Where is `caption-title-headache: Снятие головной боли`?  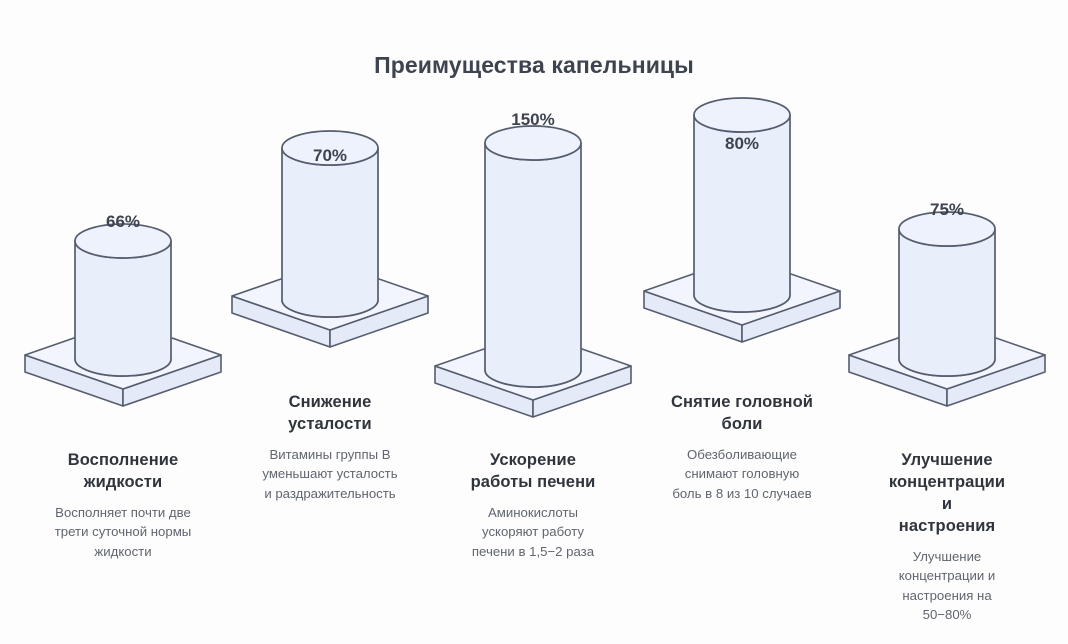
caption-title-headache: Снятие головной боли is located at coordinates (742, 414).